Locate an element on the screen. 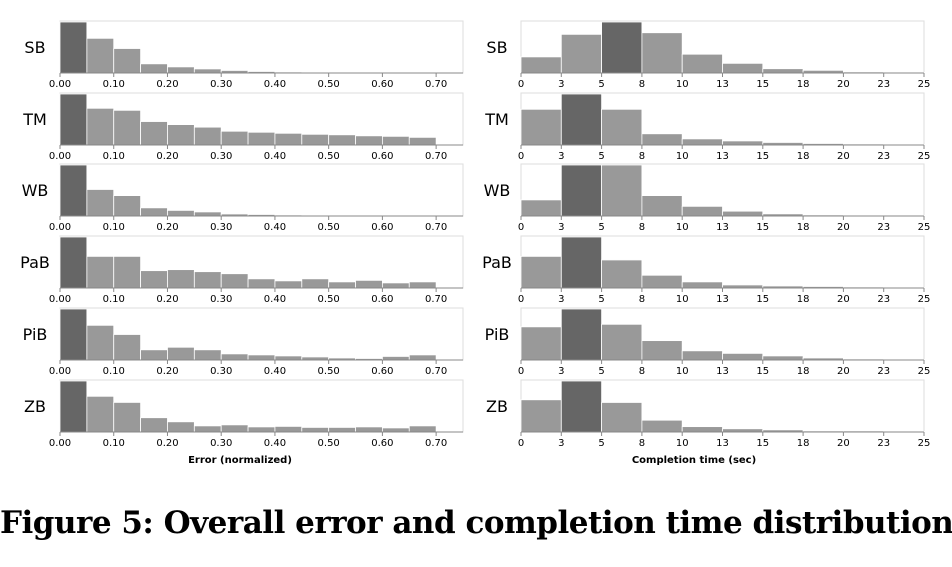  error-row-pib: 0.00 0.10 0.20 0.30 0.40 0.50 0.60 0.70 PiB is located at coordinates (243, 342).